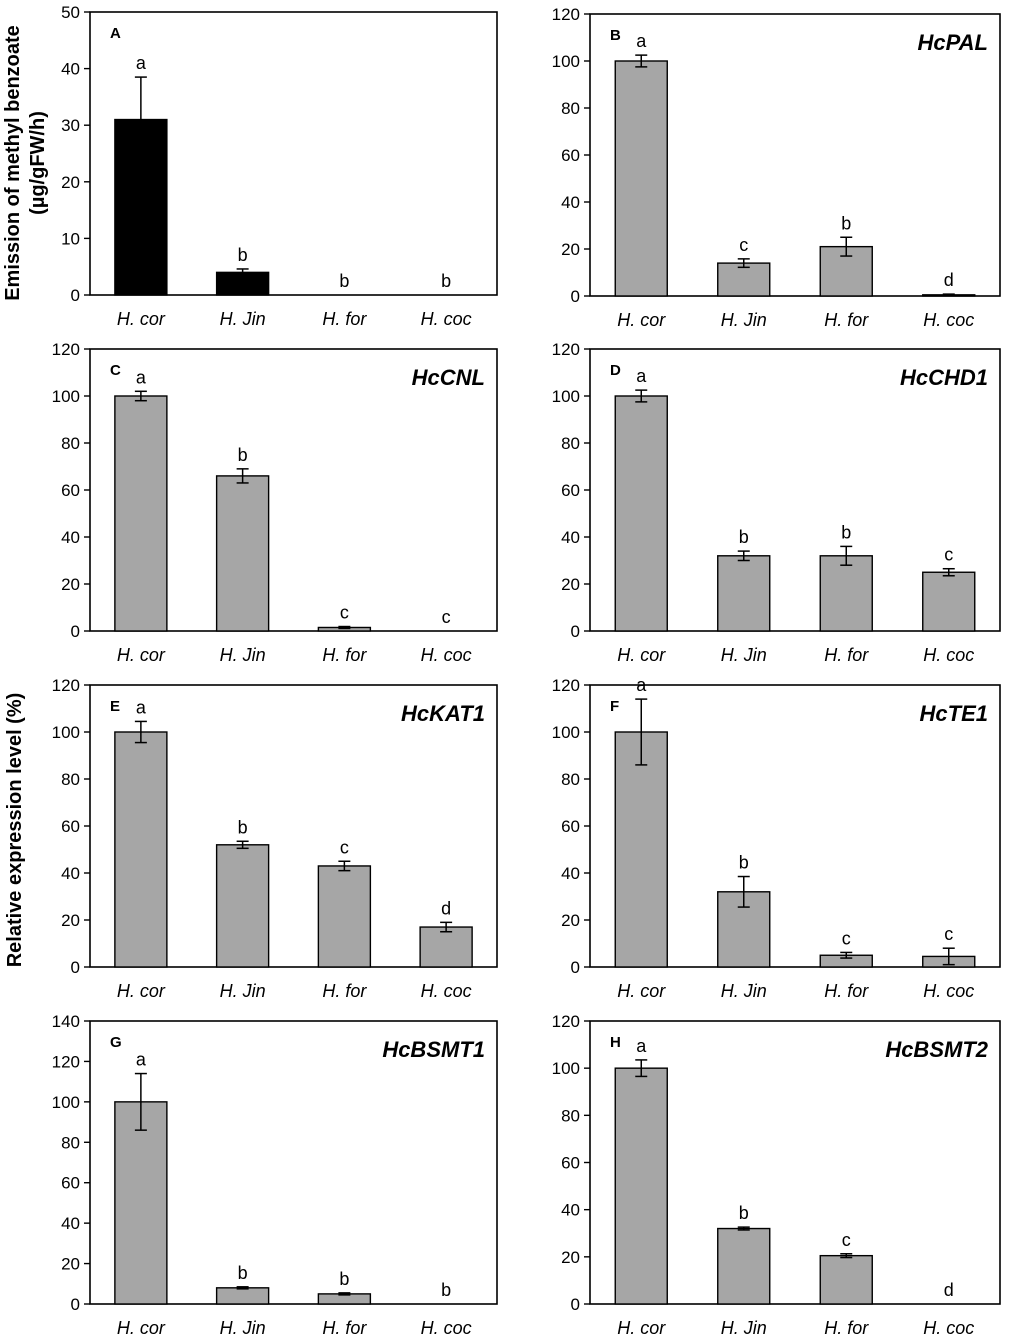  Describe the element at coordinates (13, 163) in the screenshot. I see `y-axis-label-emission: Emission of methyl benzoate` at that location.